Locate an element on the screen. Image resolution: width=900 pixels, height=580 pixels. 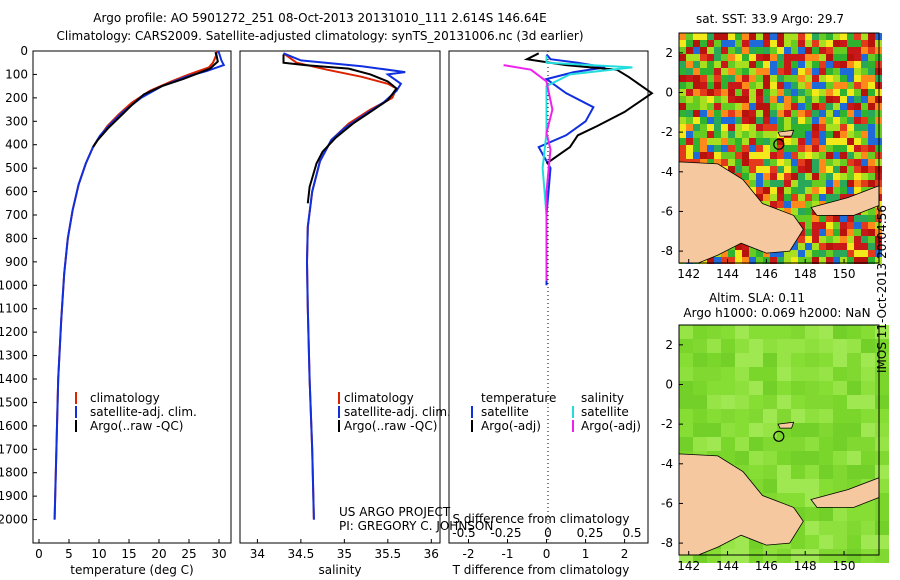
difference-xlabel: T difference from climatology is located at coordinates (541, 570).